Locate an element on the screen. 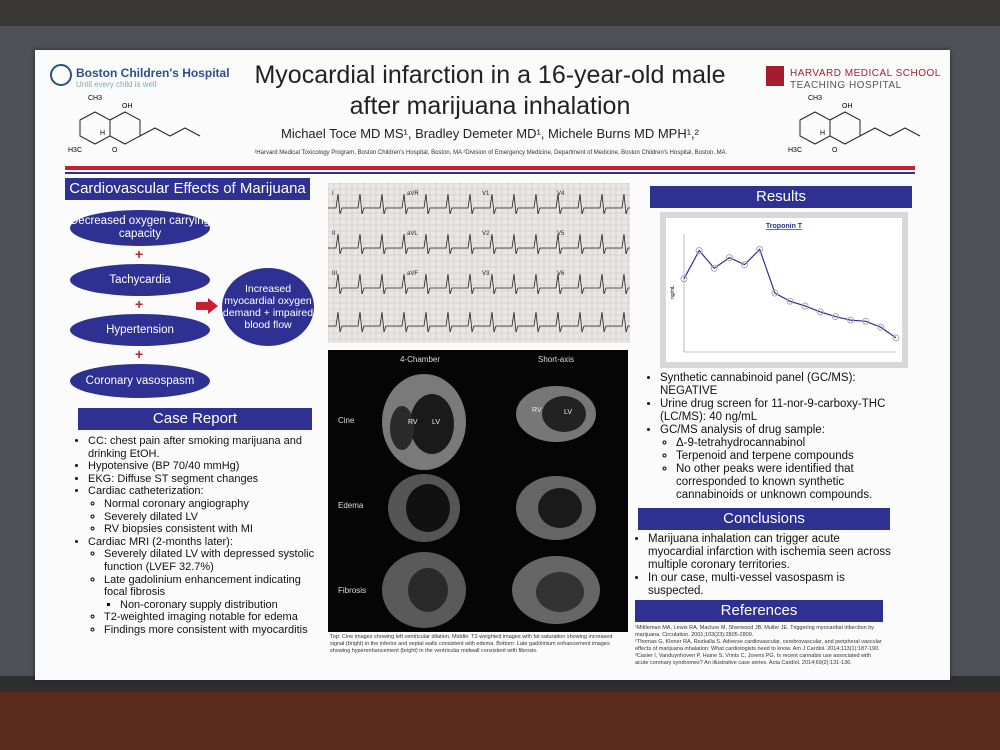 The image size is (1000, 750). mri-row-label: Edema is located at coordinates (351, 505).